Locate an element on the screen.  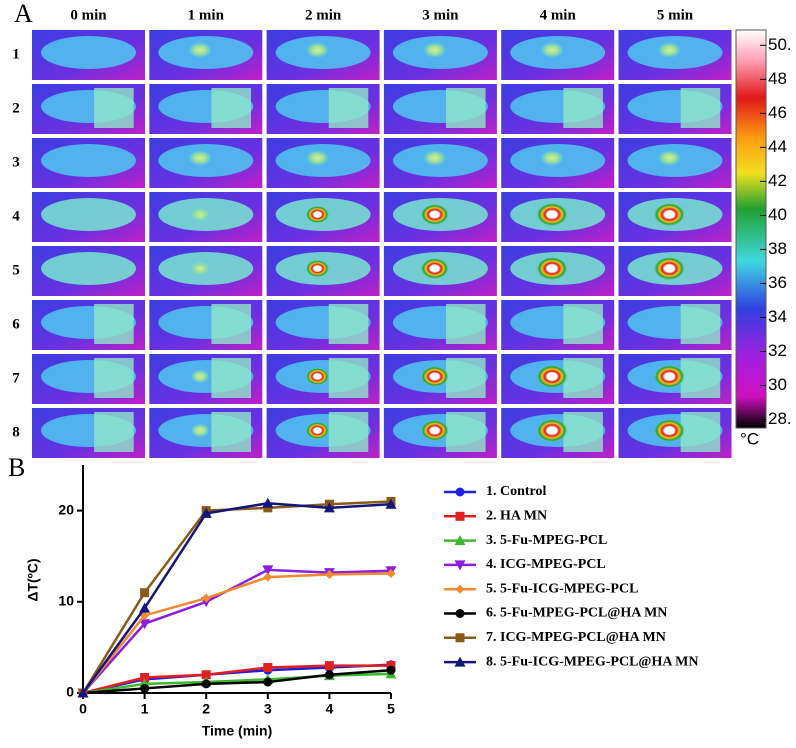
legend-label: 8. 5-Fu-ICG-MPEG-PCL@HA MN is located at coordinates (592, 661).